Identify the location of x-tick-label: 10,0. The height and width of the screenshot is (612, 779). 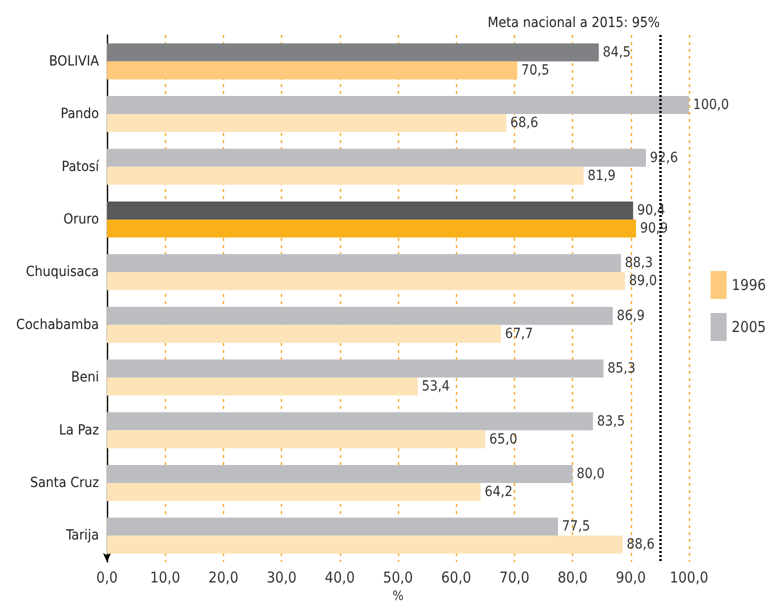
(165, 577).